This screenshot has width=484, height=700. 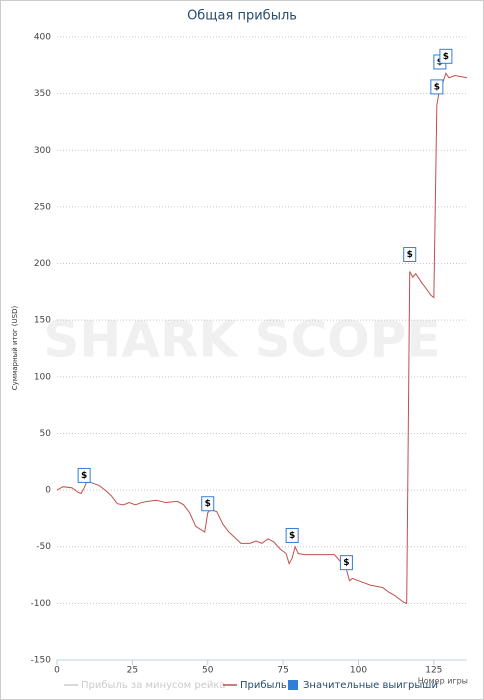 I want to click on x-tick-label: 75, so click(x=282, y=671).